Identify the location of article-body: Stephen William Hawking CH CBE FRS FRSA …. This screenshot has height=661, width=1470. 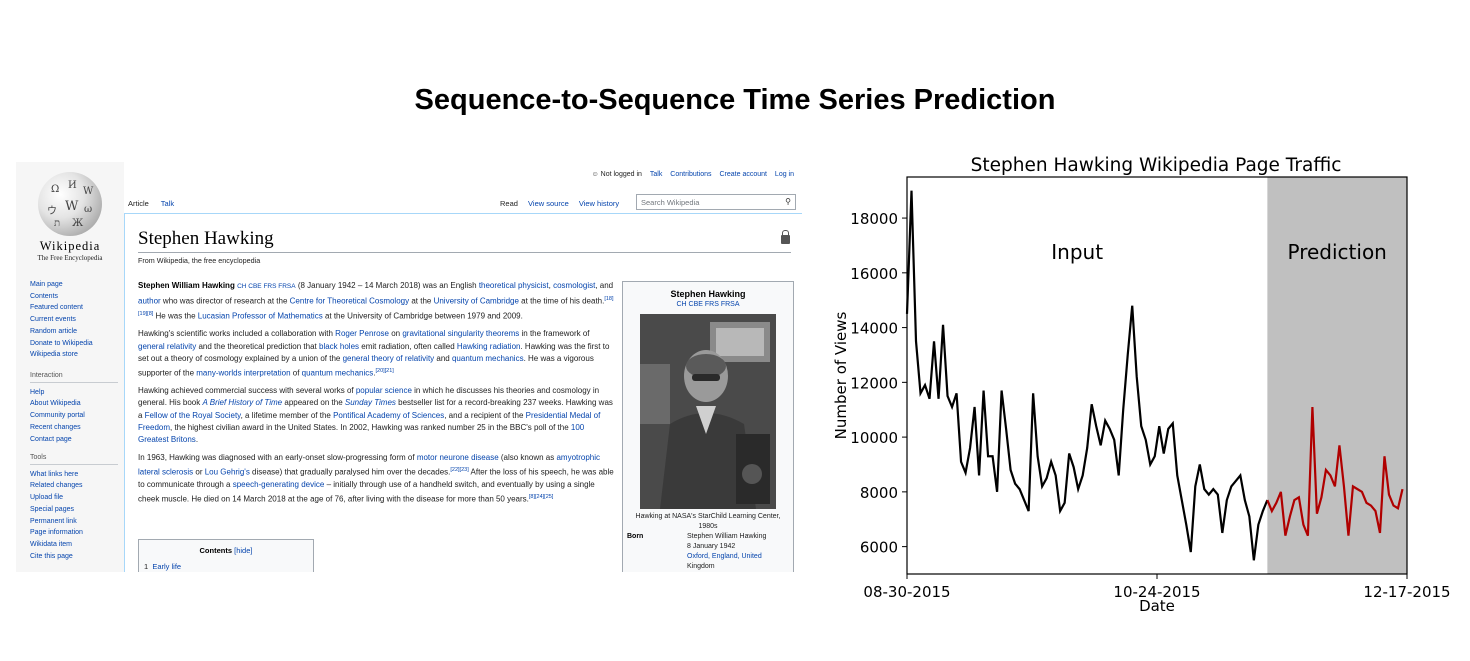
(376, 395).